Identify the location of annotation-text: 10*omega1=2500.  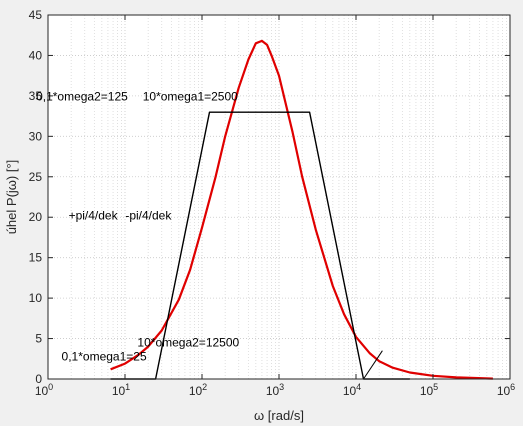
(190, 97).